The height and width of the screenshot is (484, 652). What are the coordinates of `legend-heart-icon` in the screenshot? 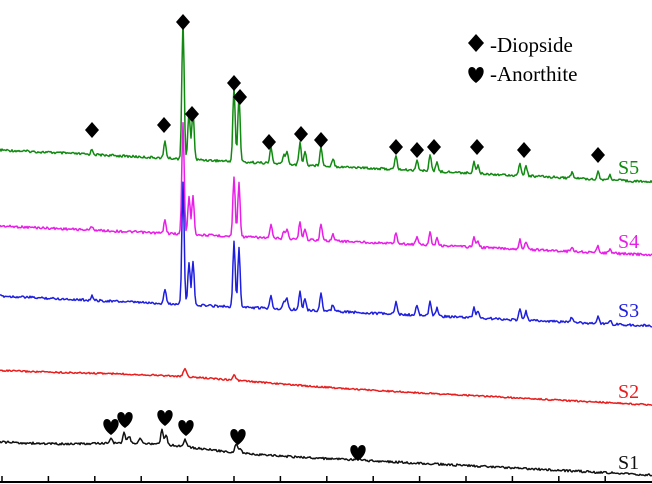 It's located at (476, 75).